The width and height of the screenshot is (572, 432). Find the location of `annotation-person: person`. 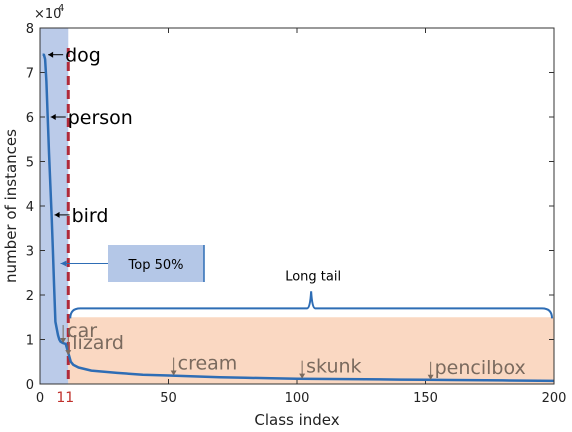

annotation-person: person is located at coordinates (100, 118).